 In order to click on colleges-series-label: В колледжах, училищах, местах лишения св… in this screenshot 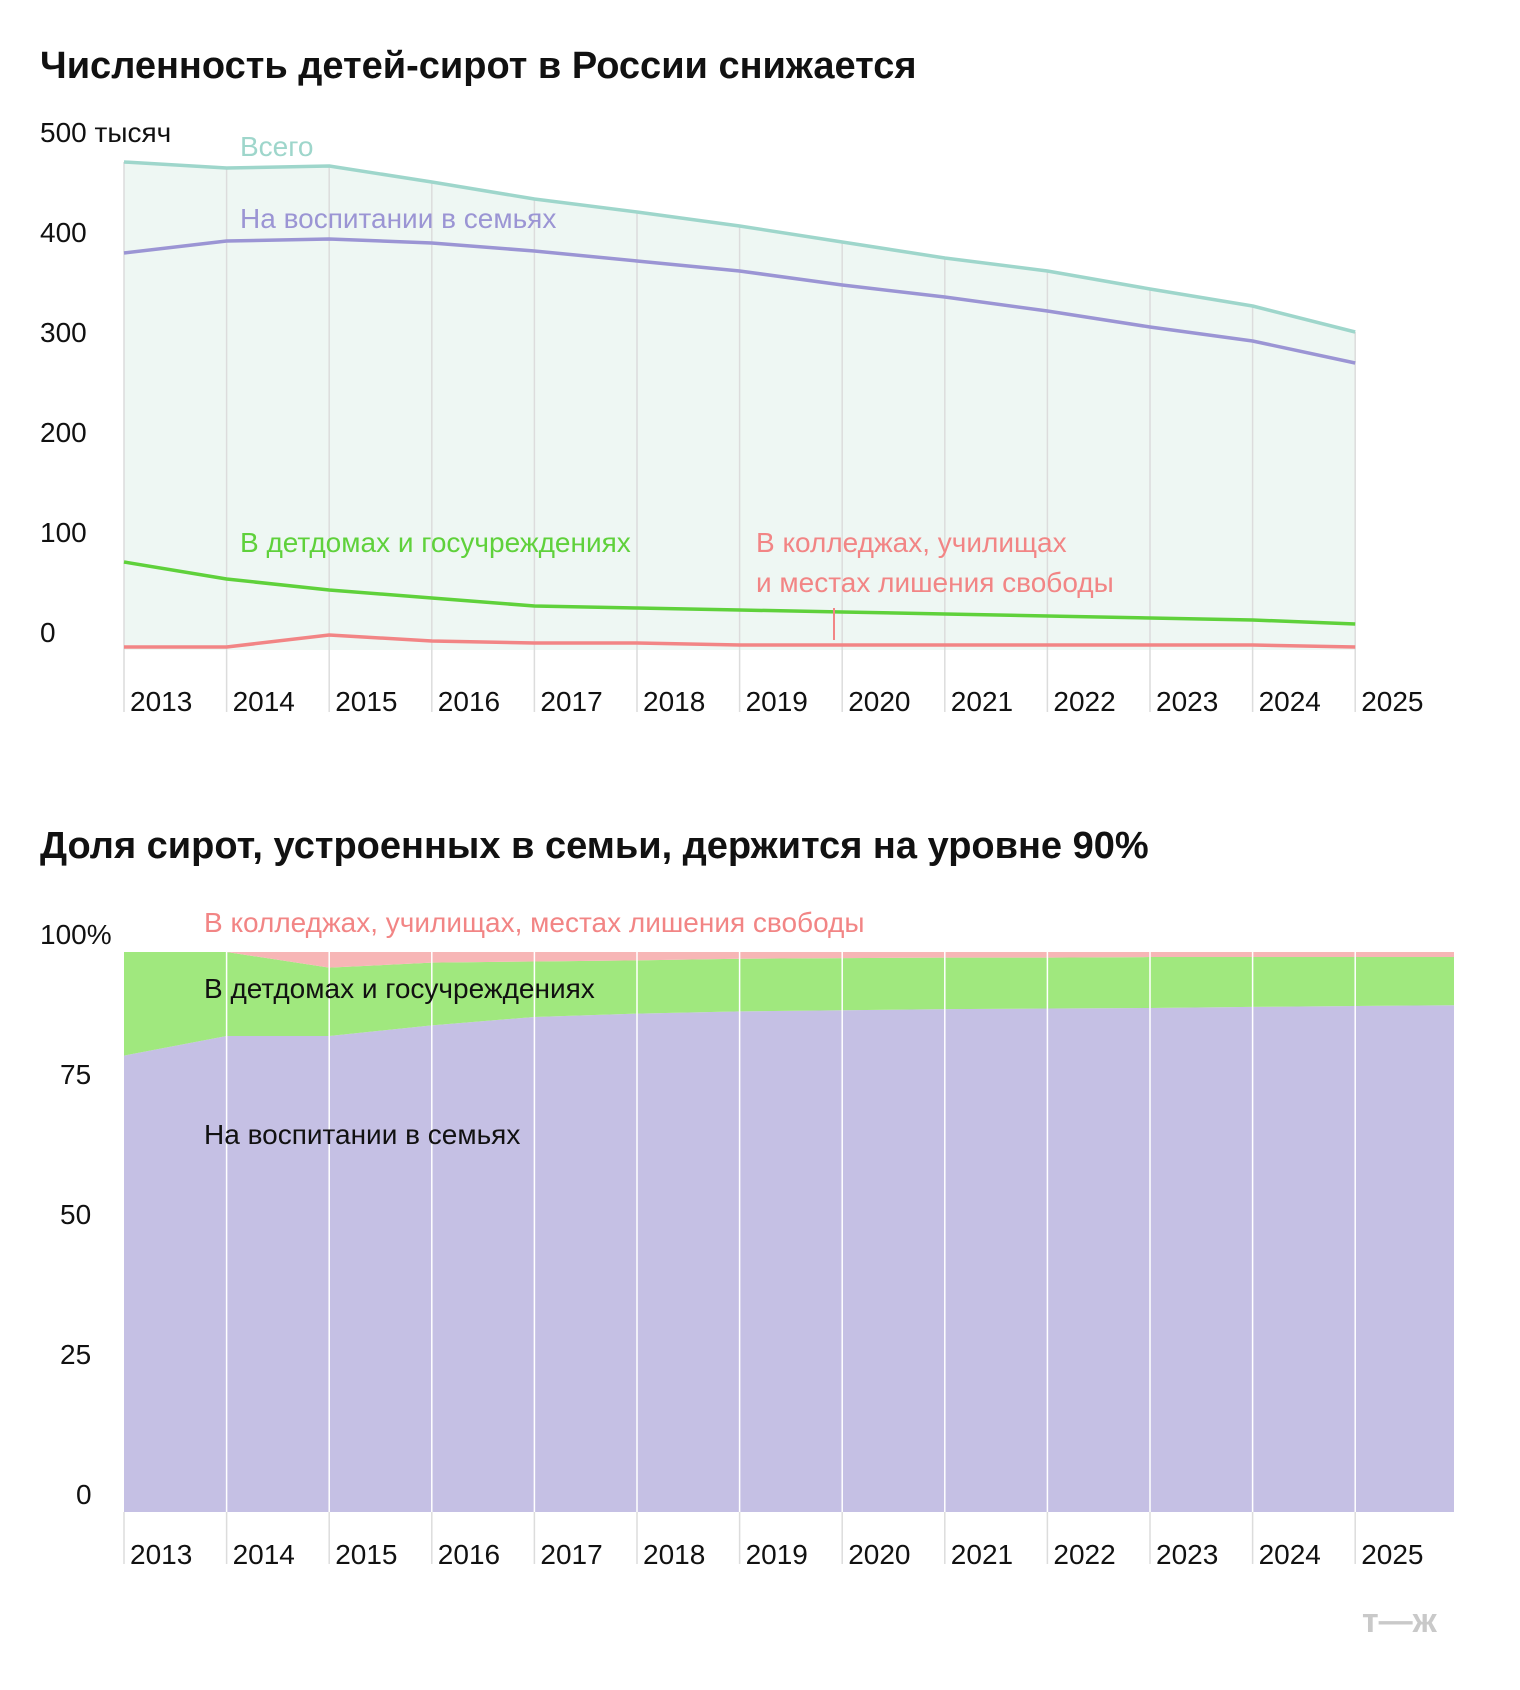, I will do `click(534, 922)`.